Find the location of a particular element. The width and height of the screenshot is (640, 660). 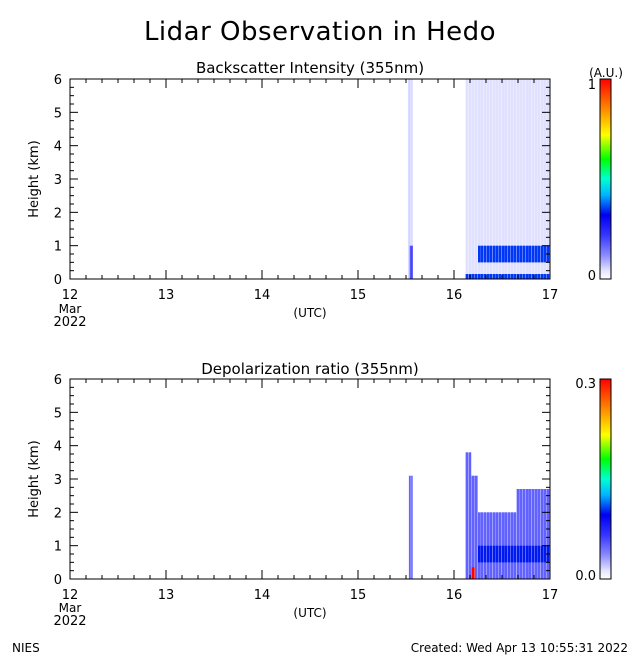

depolarization-xlabel: (UTC) is located at coordinates (309, 613).